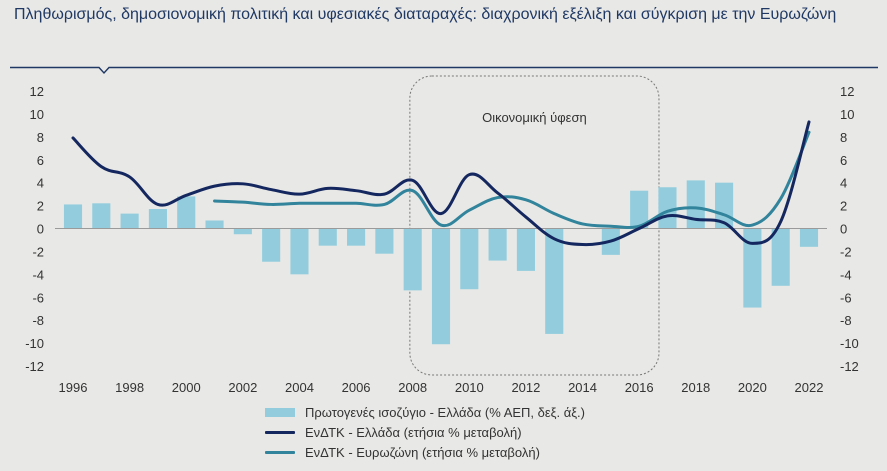 Image resolution: width=887 pixels, height=471 pixels. What do you see at coordinates (843, 206) in the screenshot?
I see `right-tick-label: 2` at bounding box center [843, 206].